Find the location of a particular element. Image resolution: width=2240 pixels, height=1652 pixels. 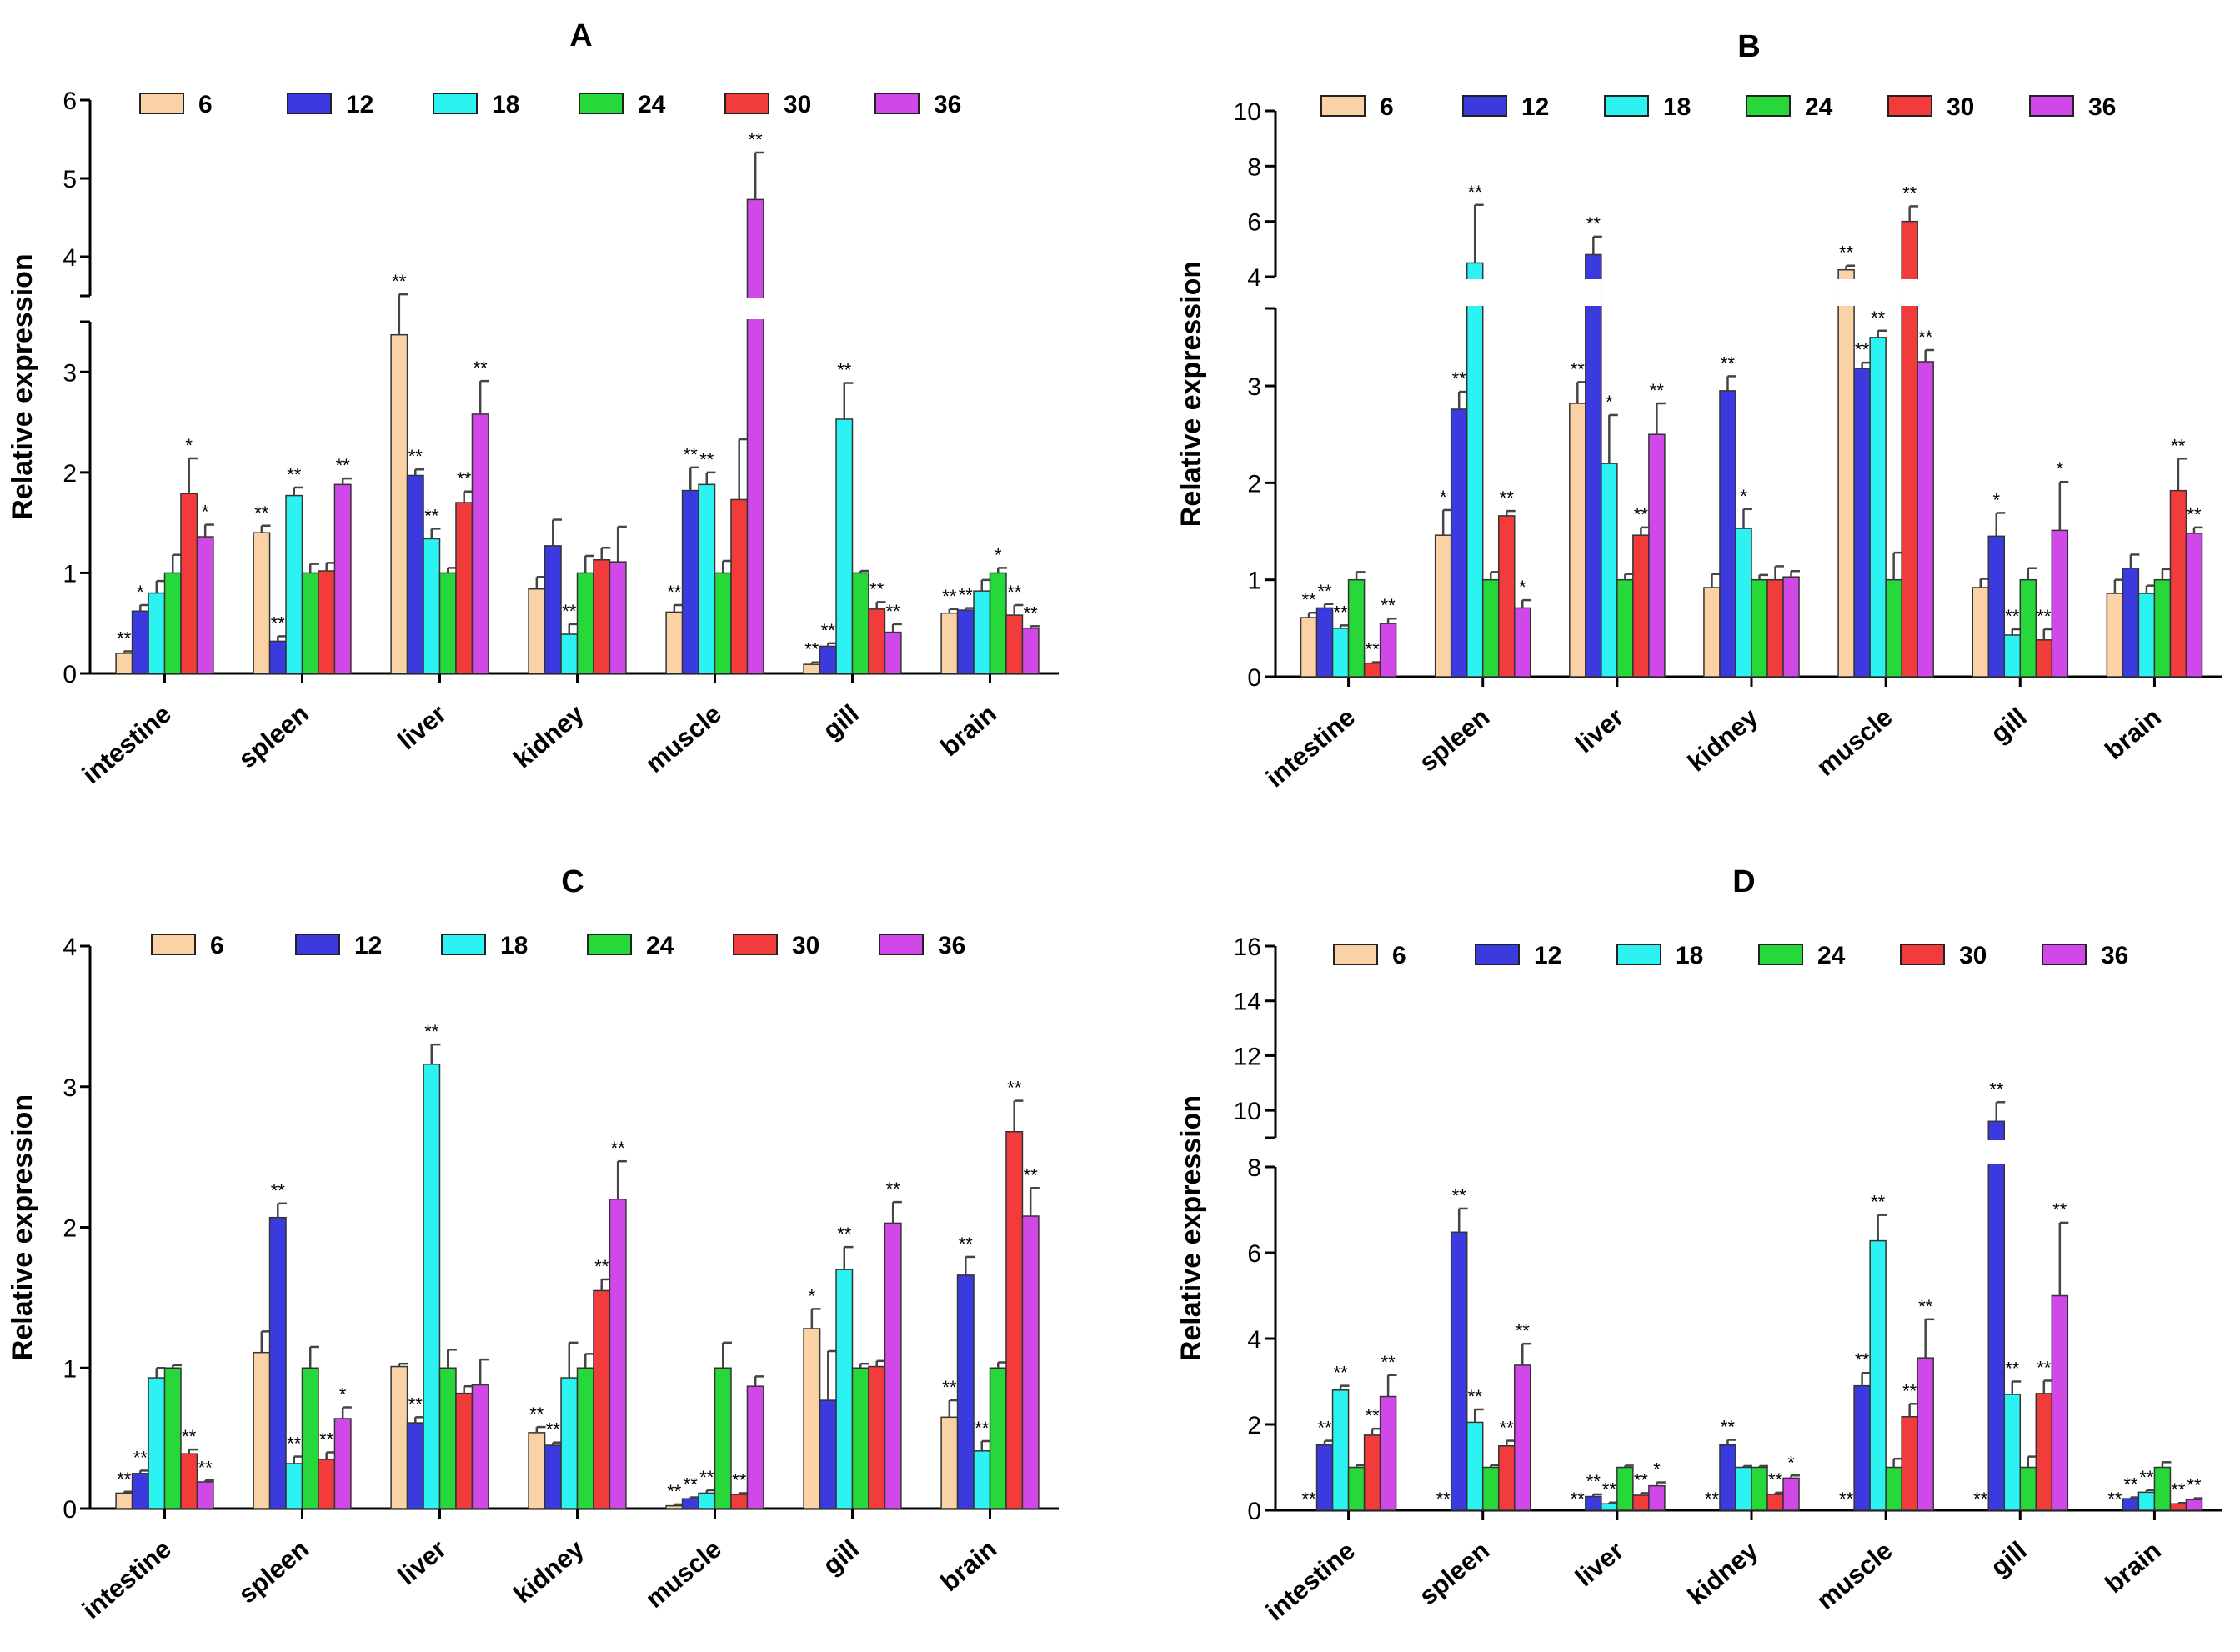

y-tick-label: 10 is located at coordinates (1247, 112).